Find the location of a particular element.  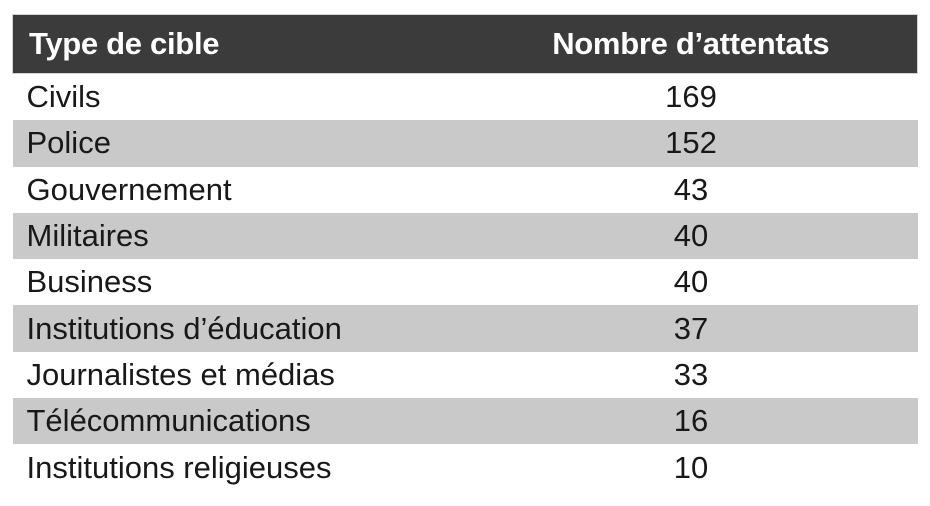

count-cell: 33 is located at coordinates (691, 375).